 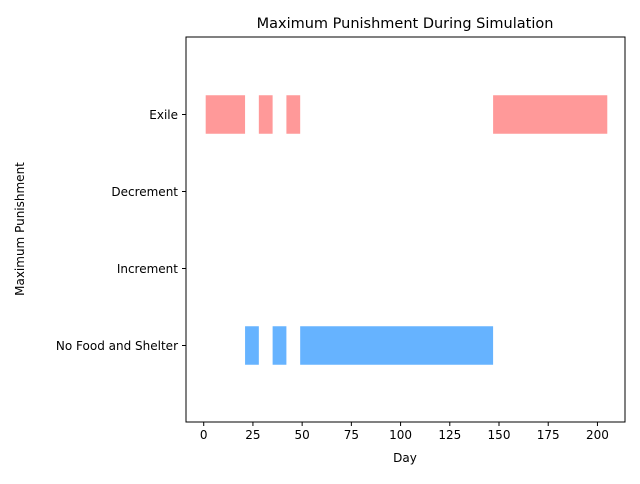 I want to click on x-tick-label: 175, so click(x=548, y=435).